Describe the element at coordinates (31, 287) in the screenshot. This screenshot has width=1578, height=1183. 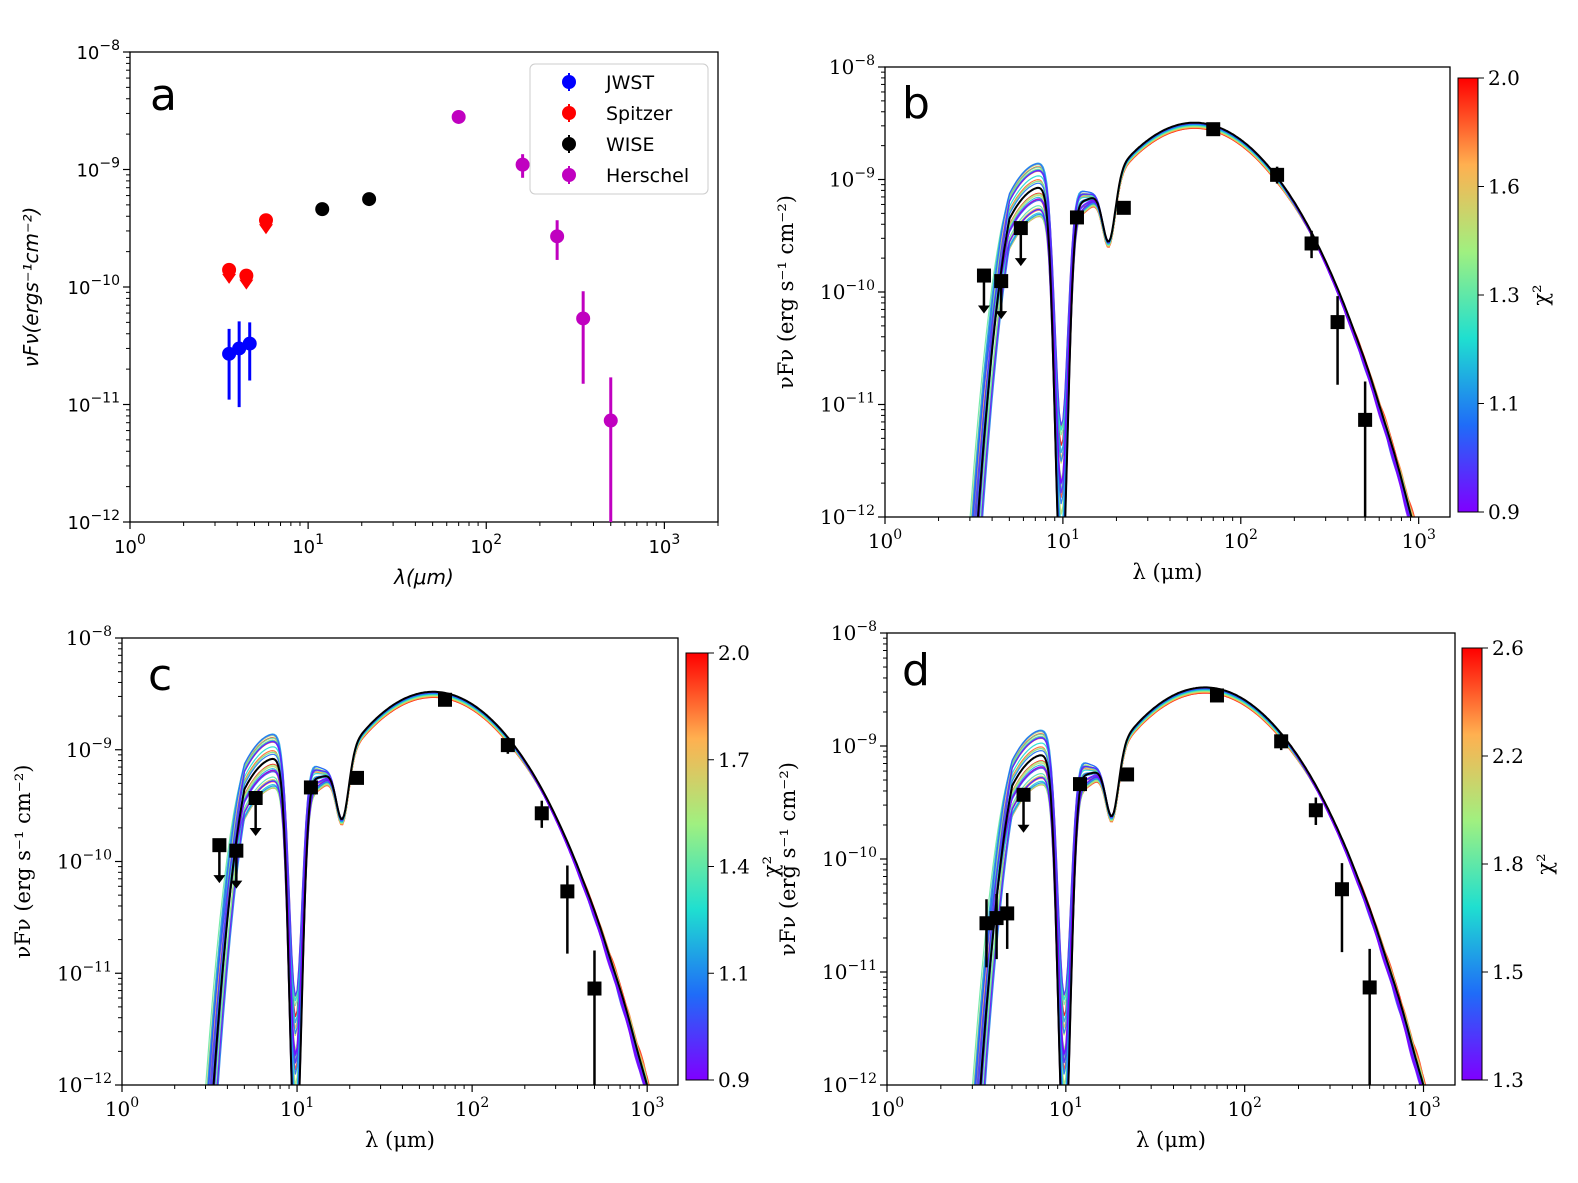
I see `y-axis-label: νFν(ergs⁻¹cm⁻²)` at that location.